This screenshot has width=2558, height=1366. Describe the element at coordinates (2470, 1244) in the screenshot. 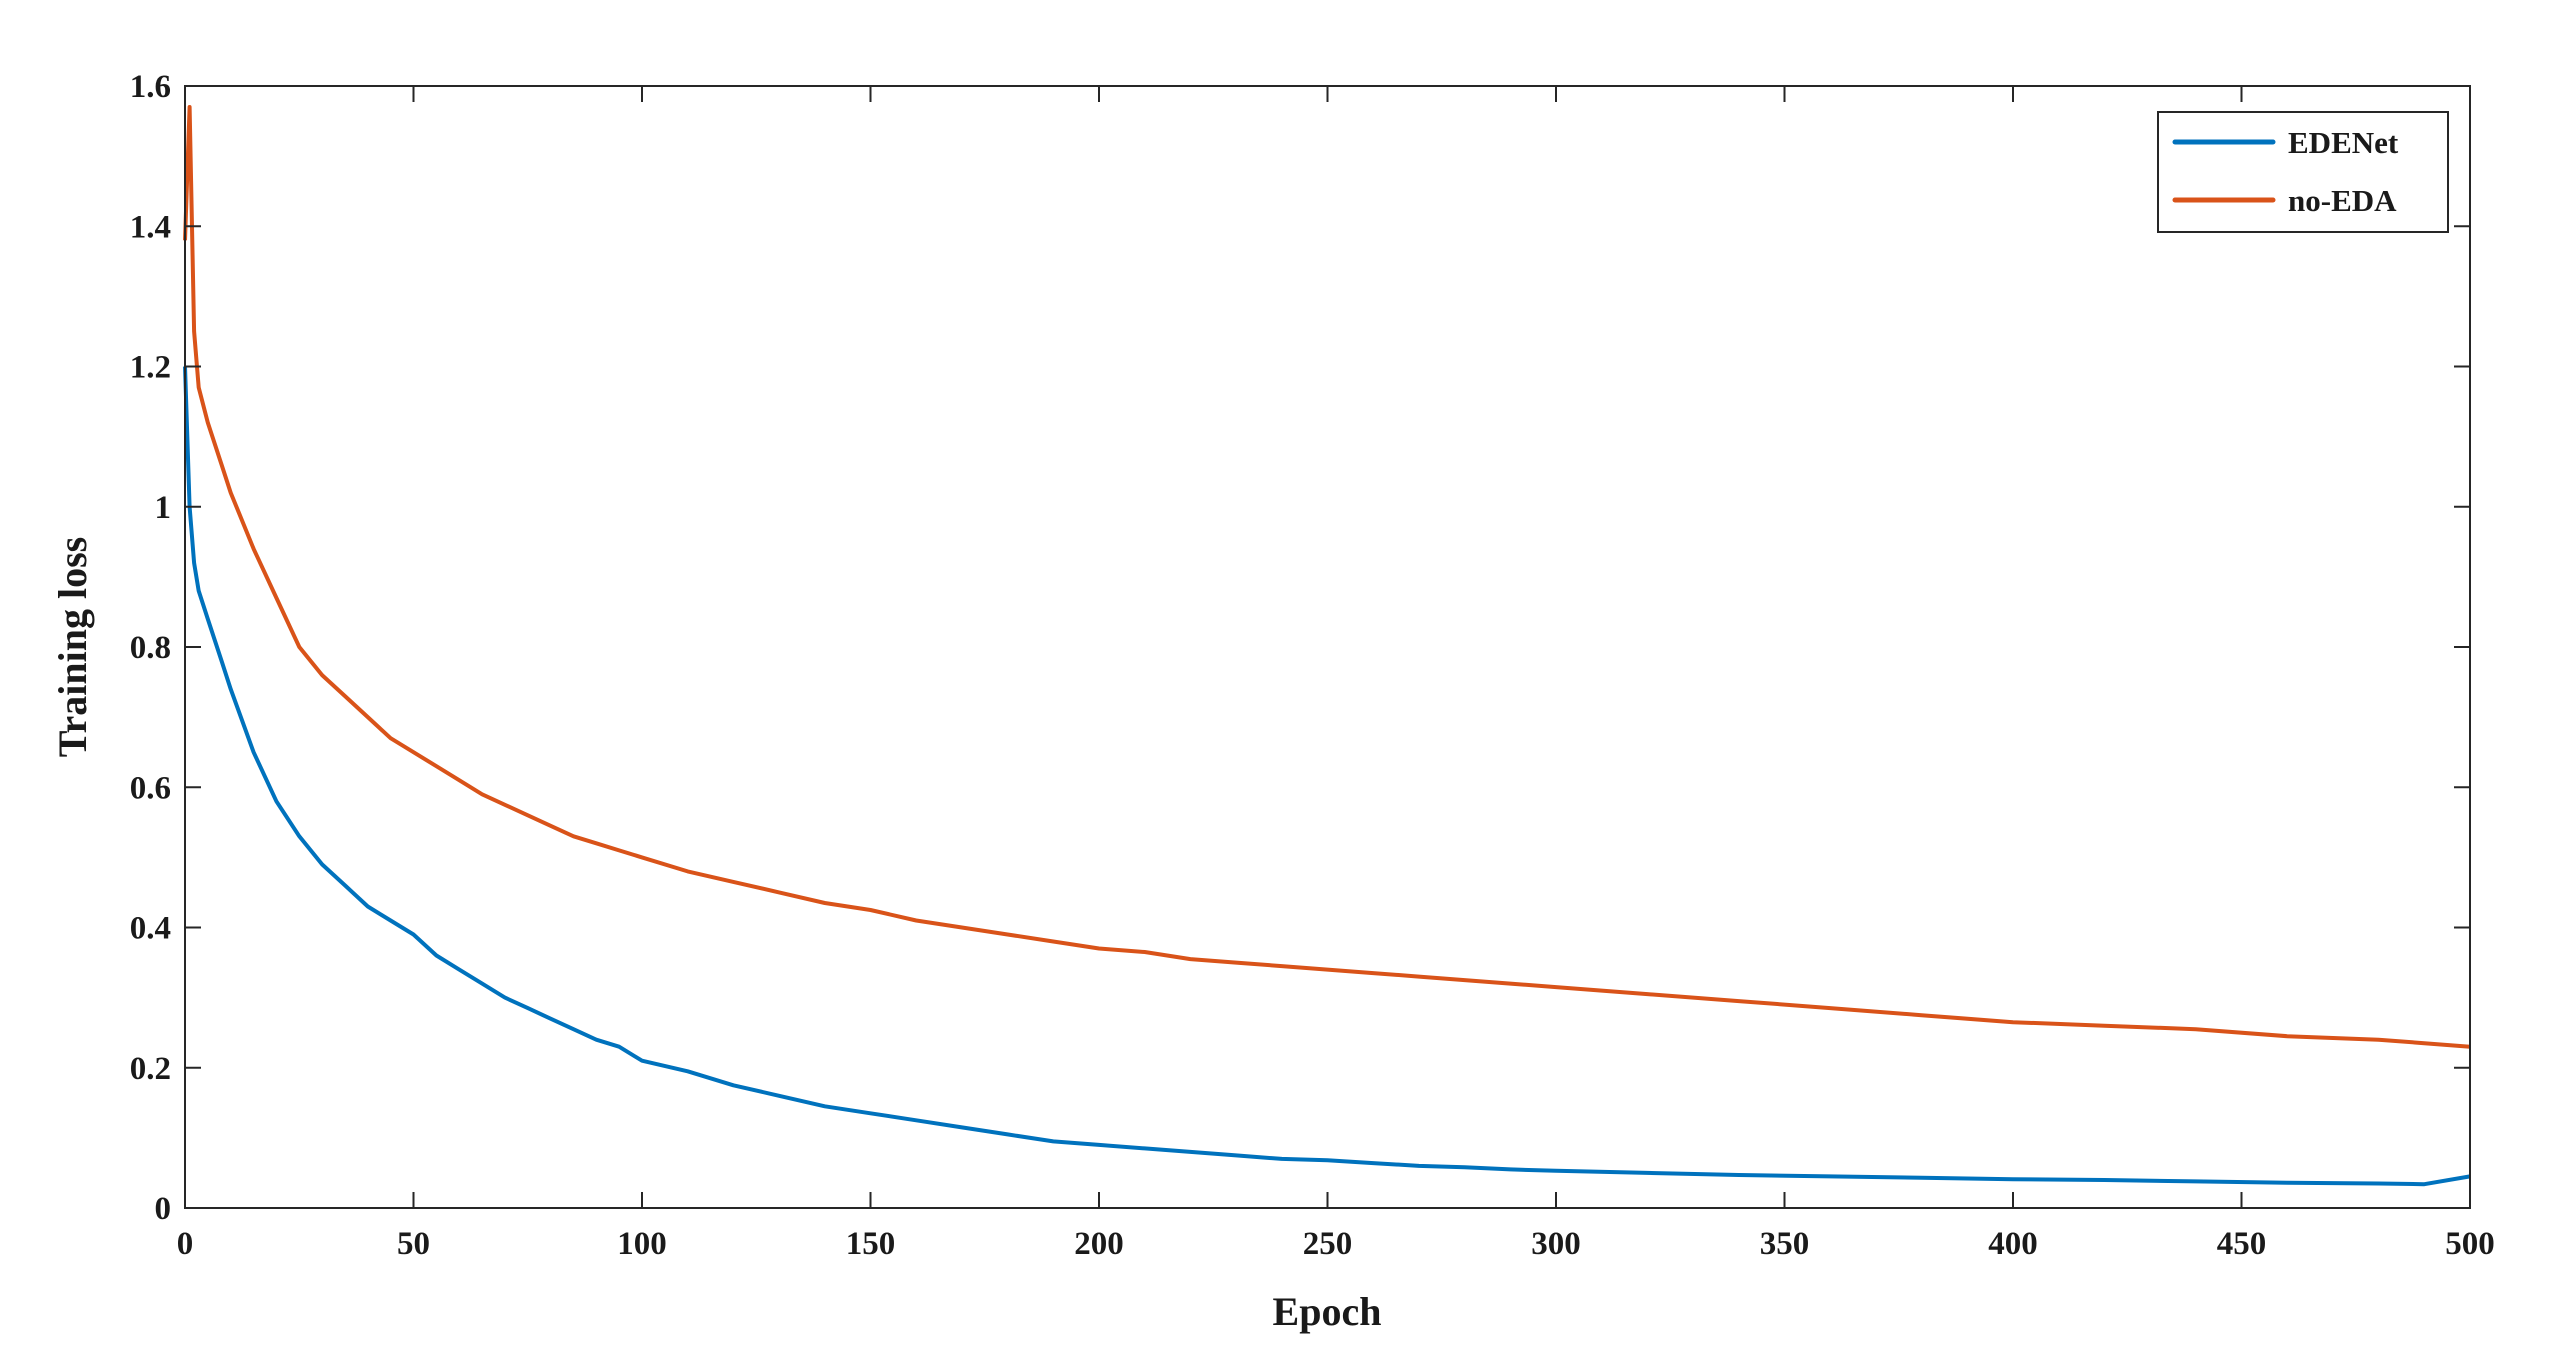

I see `x-tick-label: 500` at that location.